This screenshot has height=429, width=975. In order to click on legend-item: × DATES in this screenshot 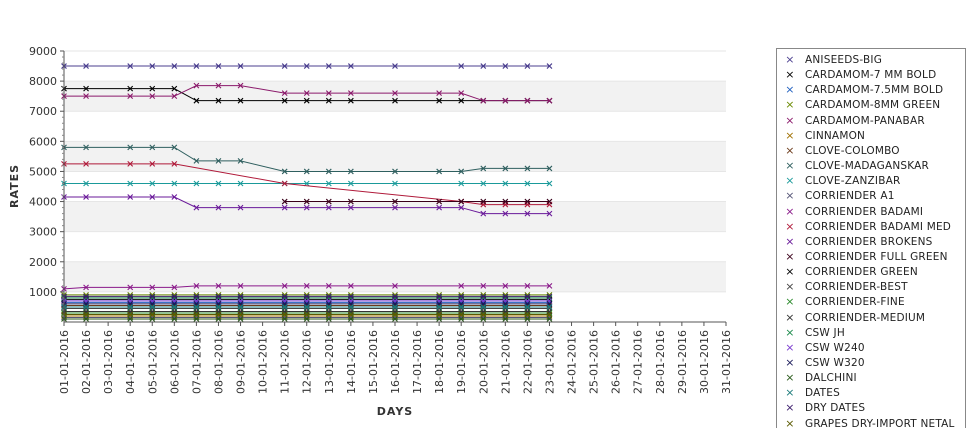, I will do `click(811, 393)`.